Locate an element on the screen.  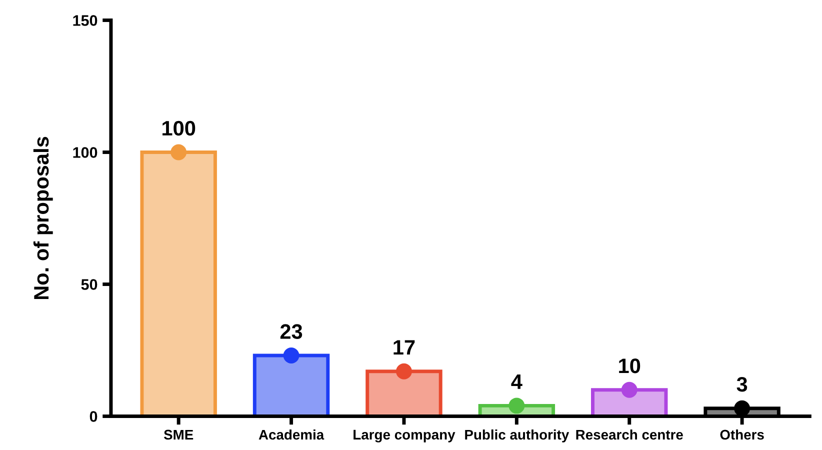
x-tick-label: Others is located at coordinates (742, 434).